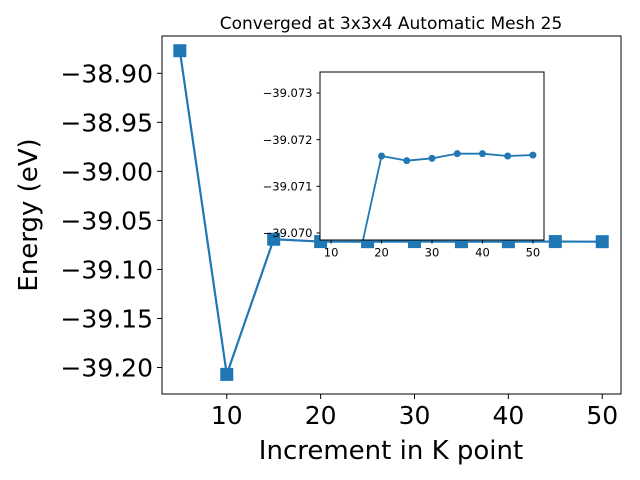 Image resolution: width=640 pixels, height=480 pixels. What do you see at coordinates (106, 122) in the screenshot?
I see `main-y-tick-label: −38.95` at bounding box center [106, 122].